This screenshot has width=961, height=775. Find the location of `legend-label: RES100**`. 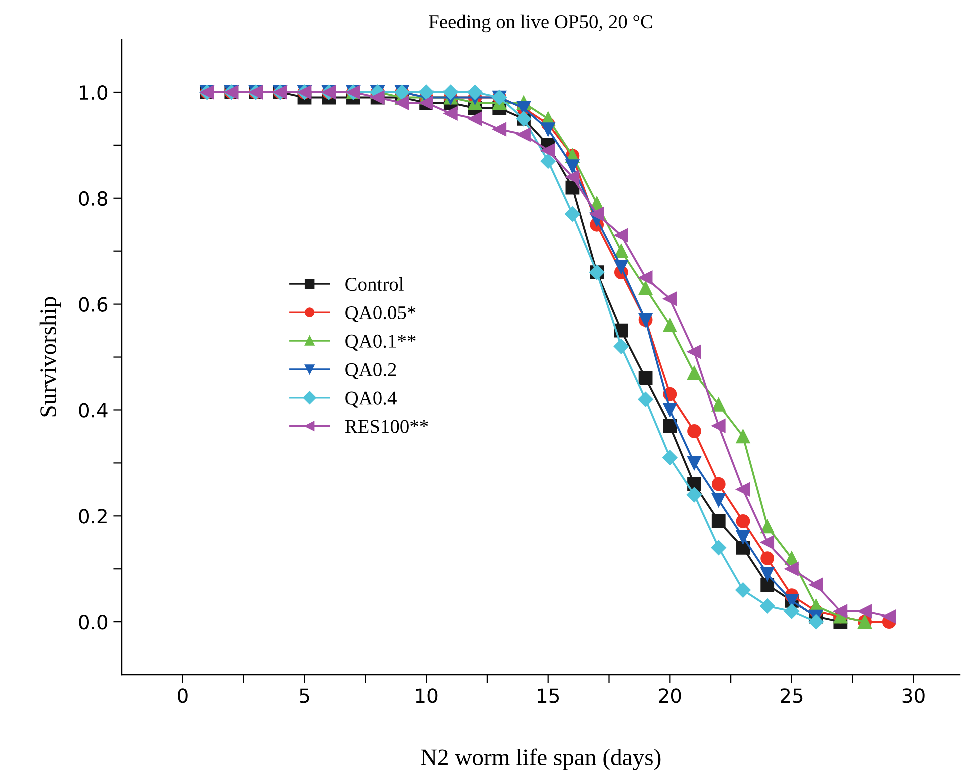

legend-label: RES100** is located at coordinates (386, 427).